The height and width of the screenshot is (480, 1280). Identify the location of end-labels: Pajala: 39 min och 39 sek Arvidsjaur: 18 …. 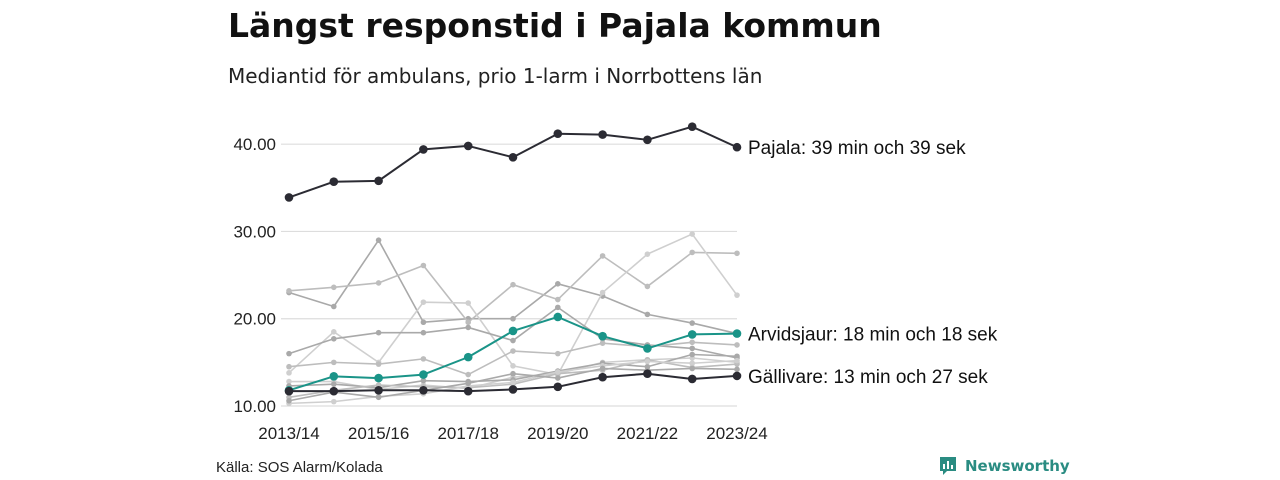
(873, 263).